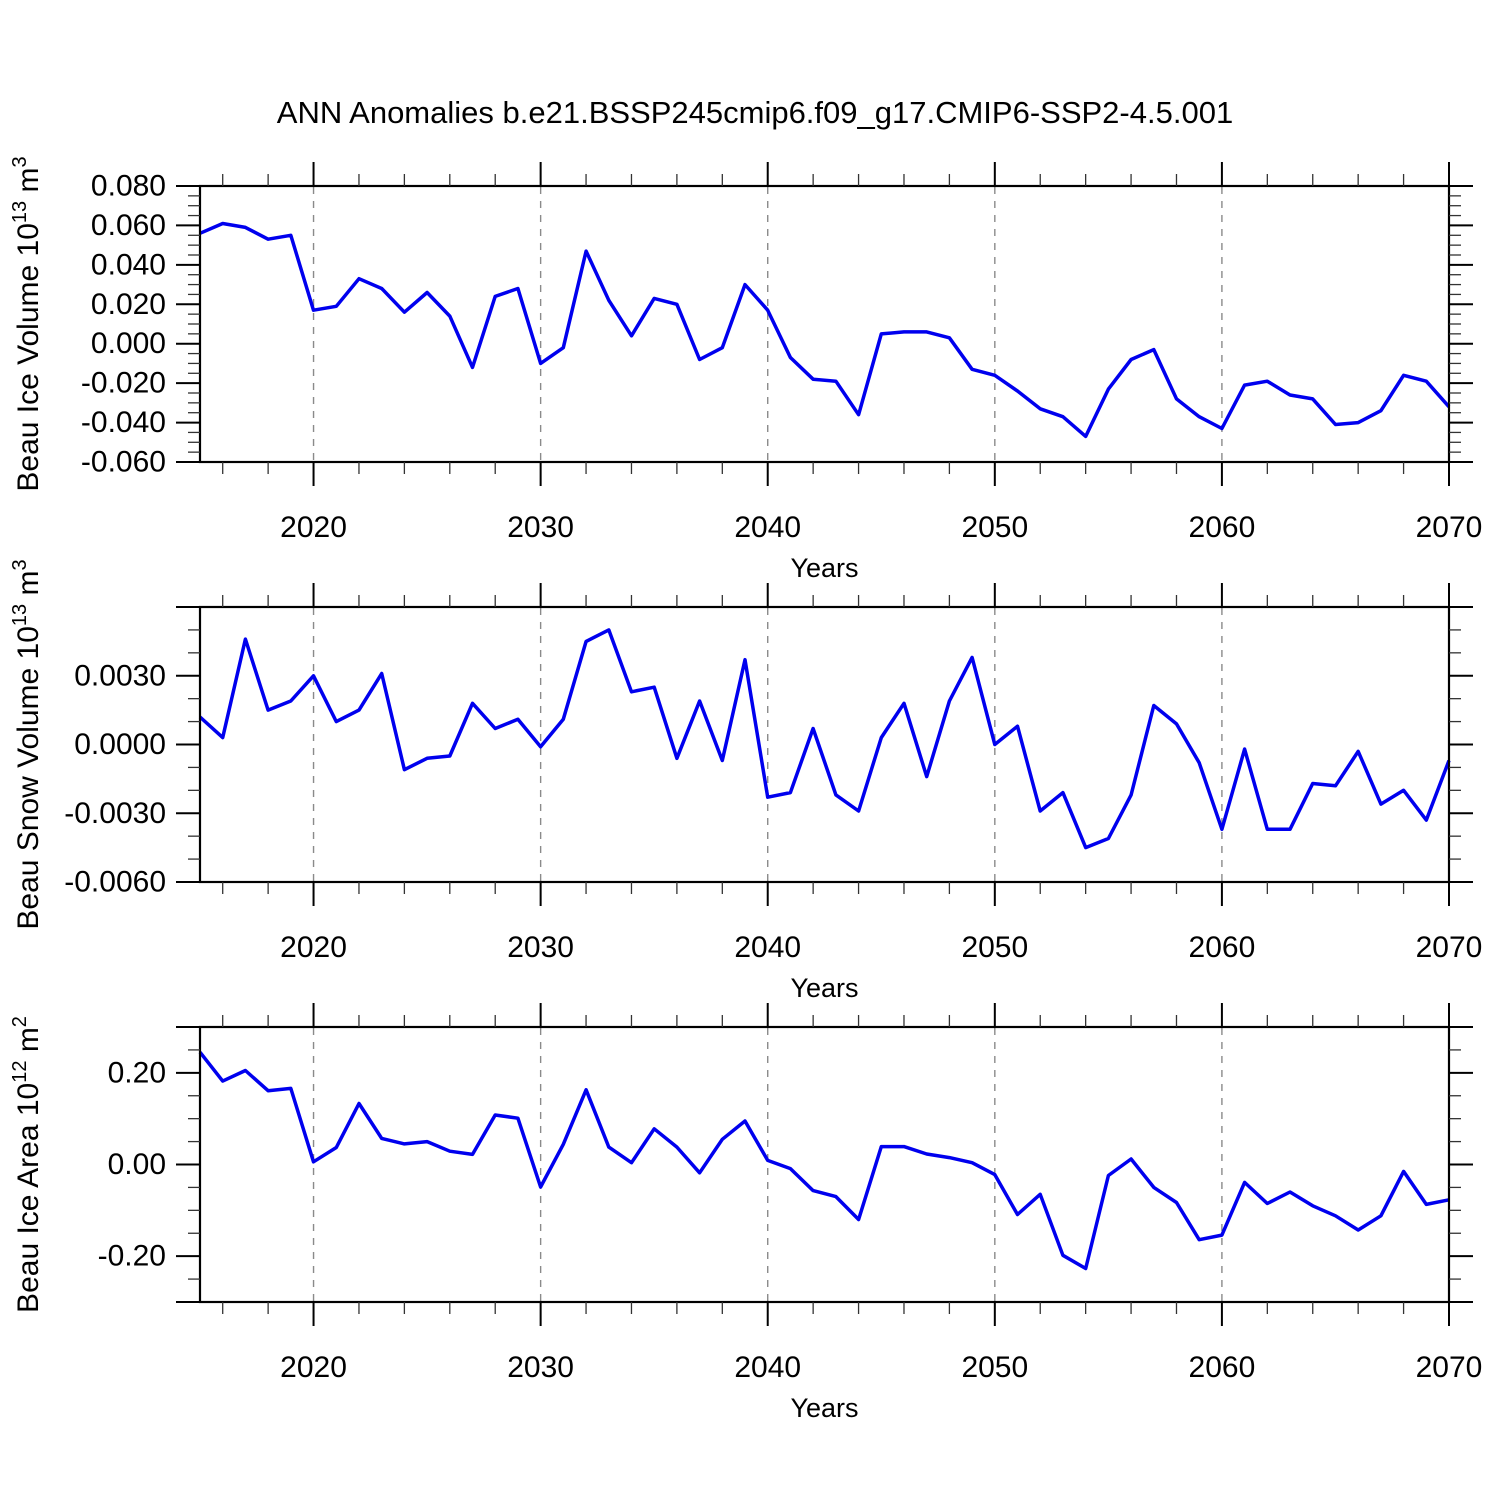 Image resolution: width=1500 pixels, height=1500 pixels. What do you see at coordinates (115, 813) in the screenshot?
I see `y-tick-label: -0.0030` at bounding box center [115, 813].